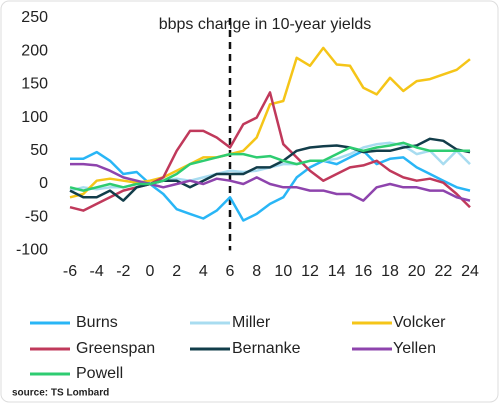 The image size is (500, 404). What do you see at coordinates (43, 183) in the screenshot?
I see `y-tick-label: 0` at bounding box center [43, 183].